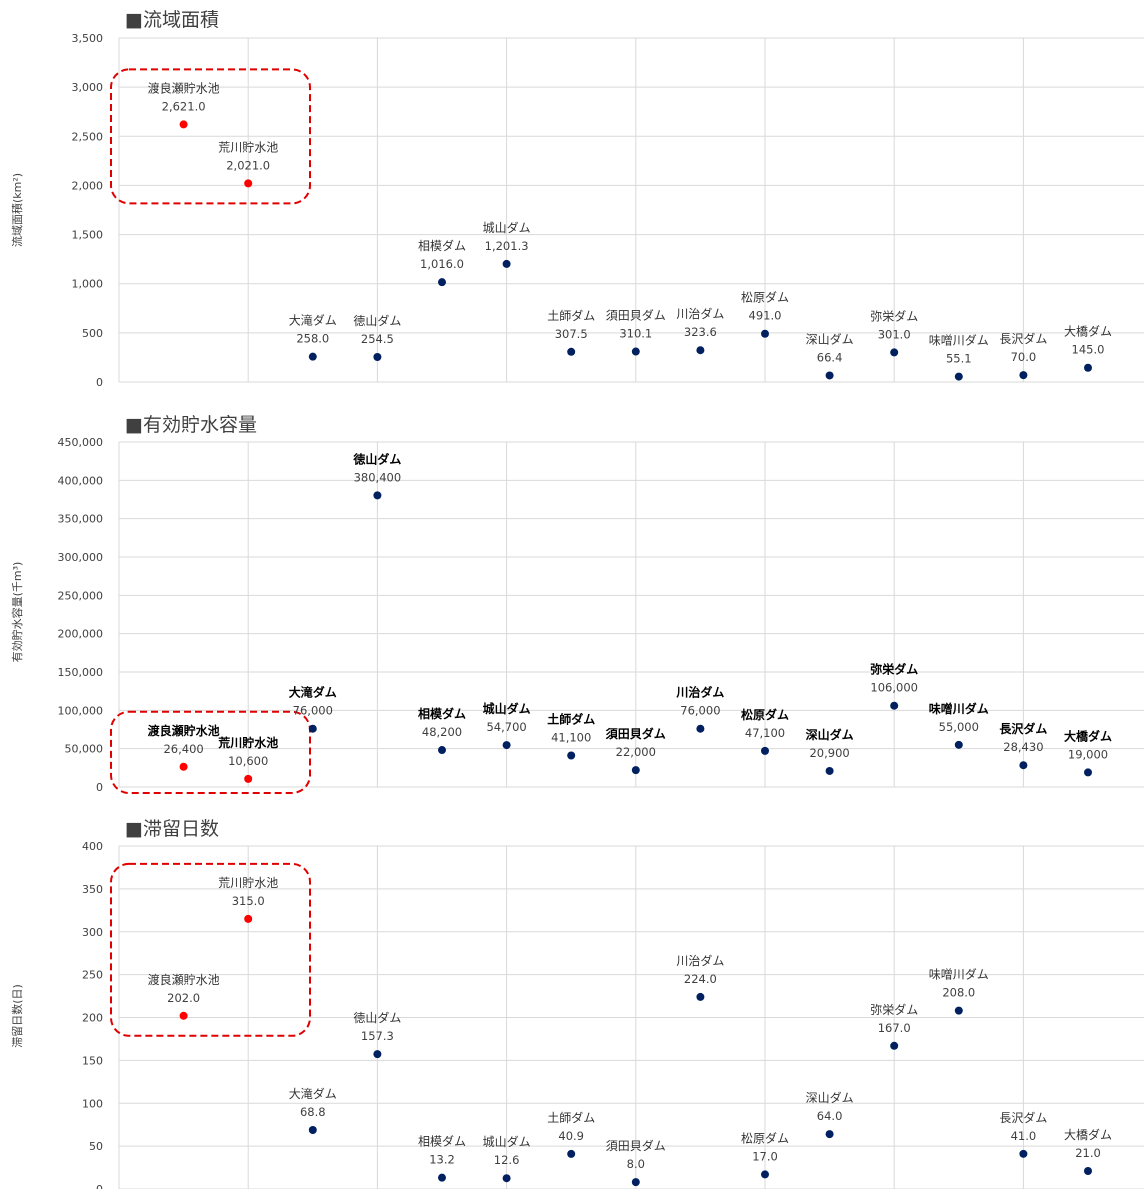 This screenshot has width=1144, height=1189. Describe the element at coordinates (894, 1028) in the screenshot. I see `point-value-label: 167.0` at that location.